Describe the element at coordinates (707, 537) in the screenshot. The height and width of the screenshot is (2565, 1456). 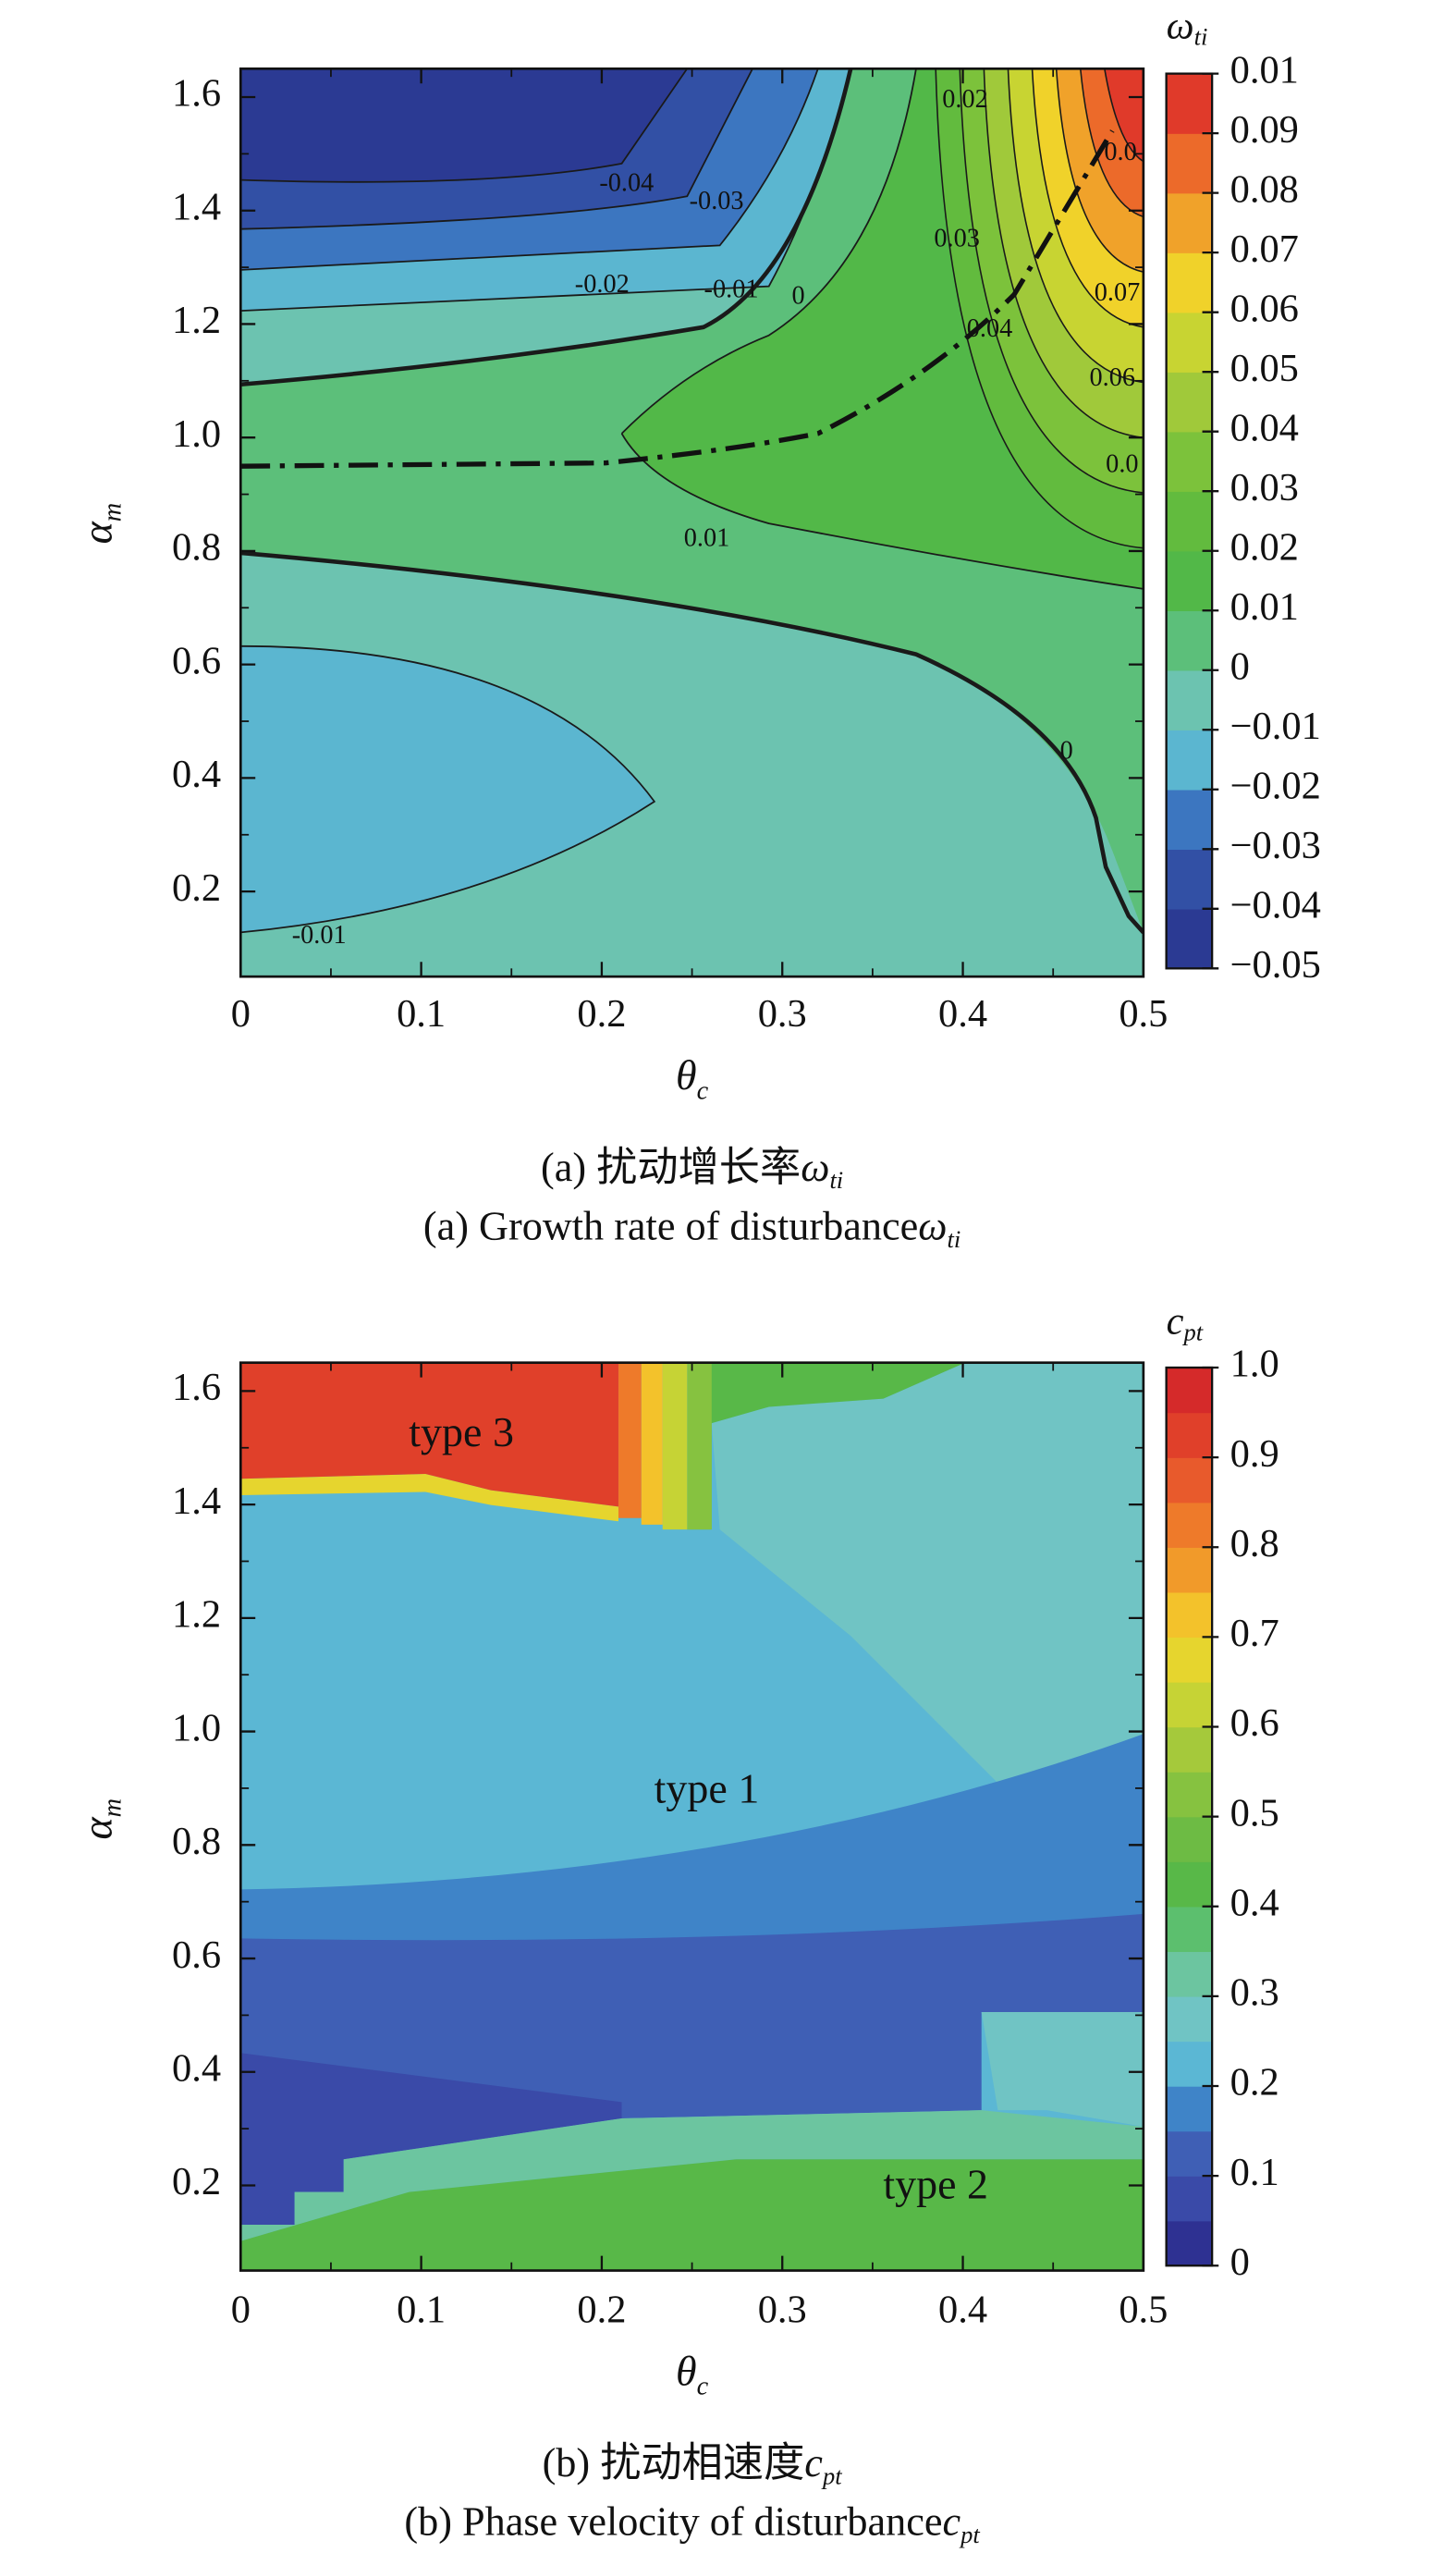
I see `annotation: 0.01` at that location.